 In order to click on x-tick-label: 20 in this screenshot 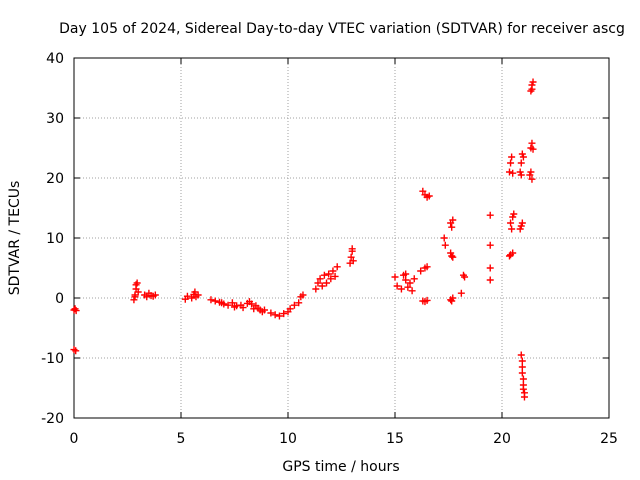, I will do `click(502, 439)`.